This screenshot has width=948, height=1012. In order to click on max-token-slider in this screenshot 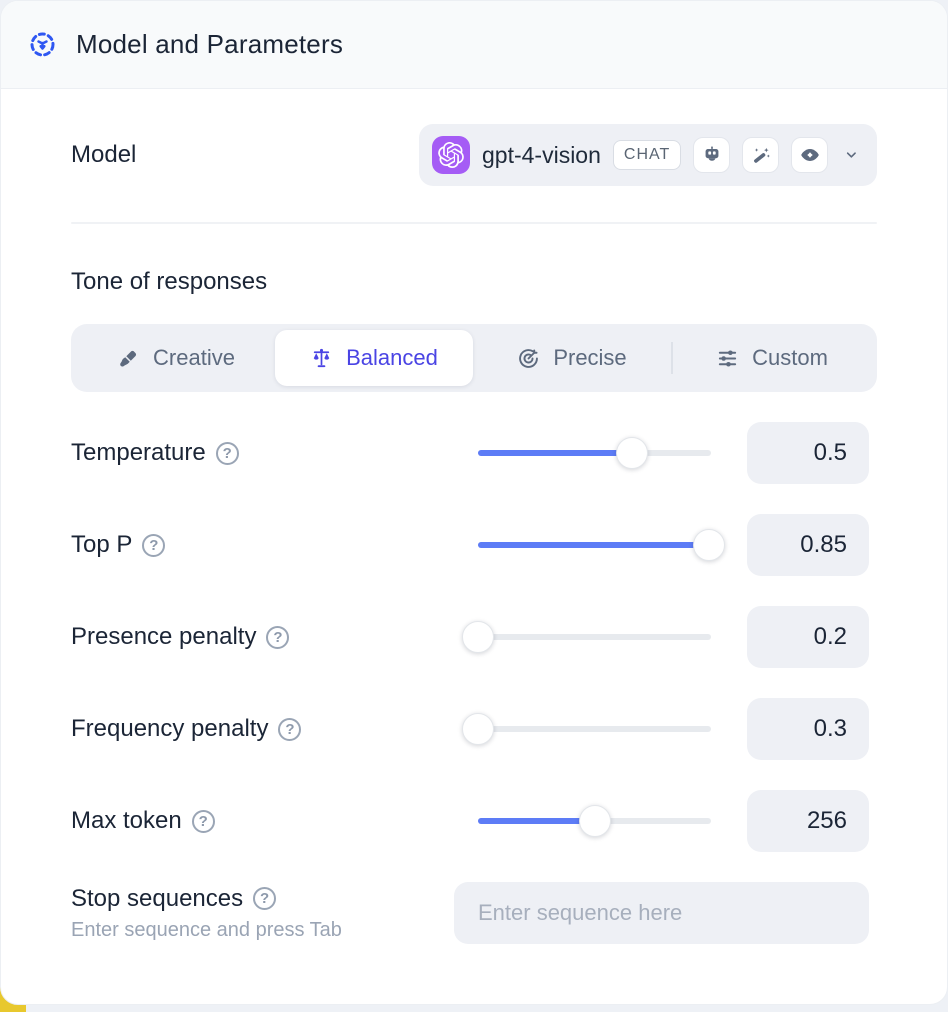, I will do `click(594, 821)`.